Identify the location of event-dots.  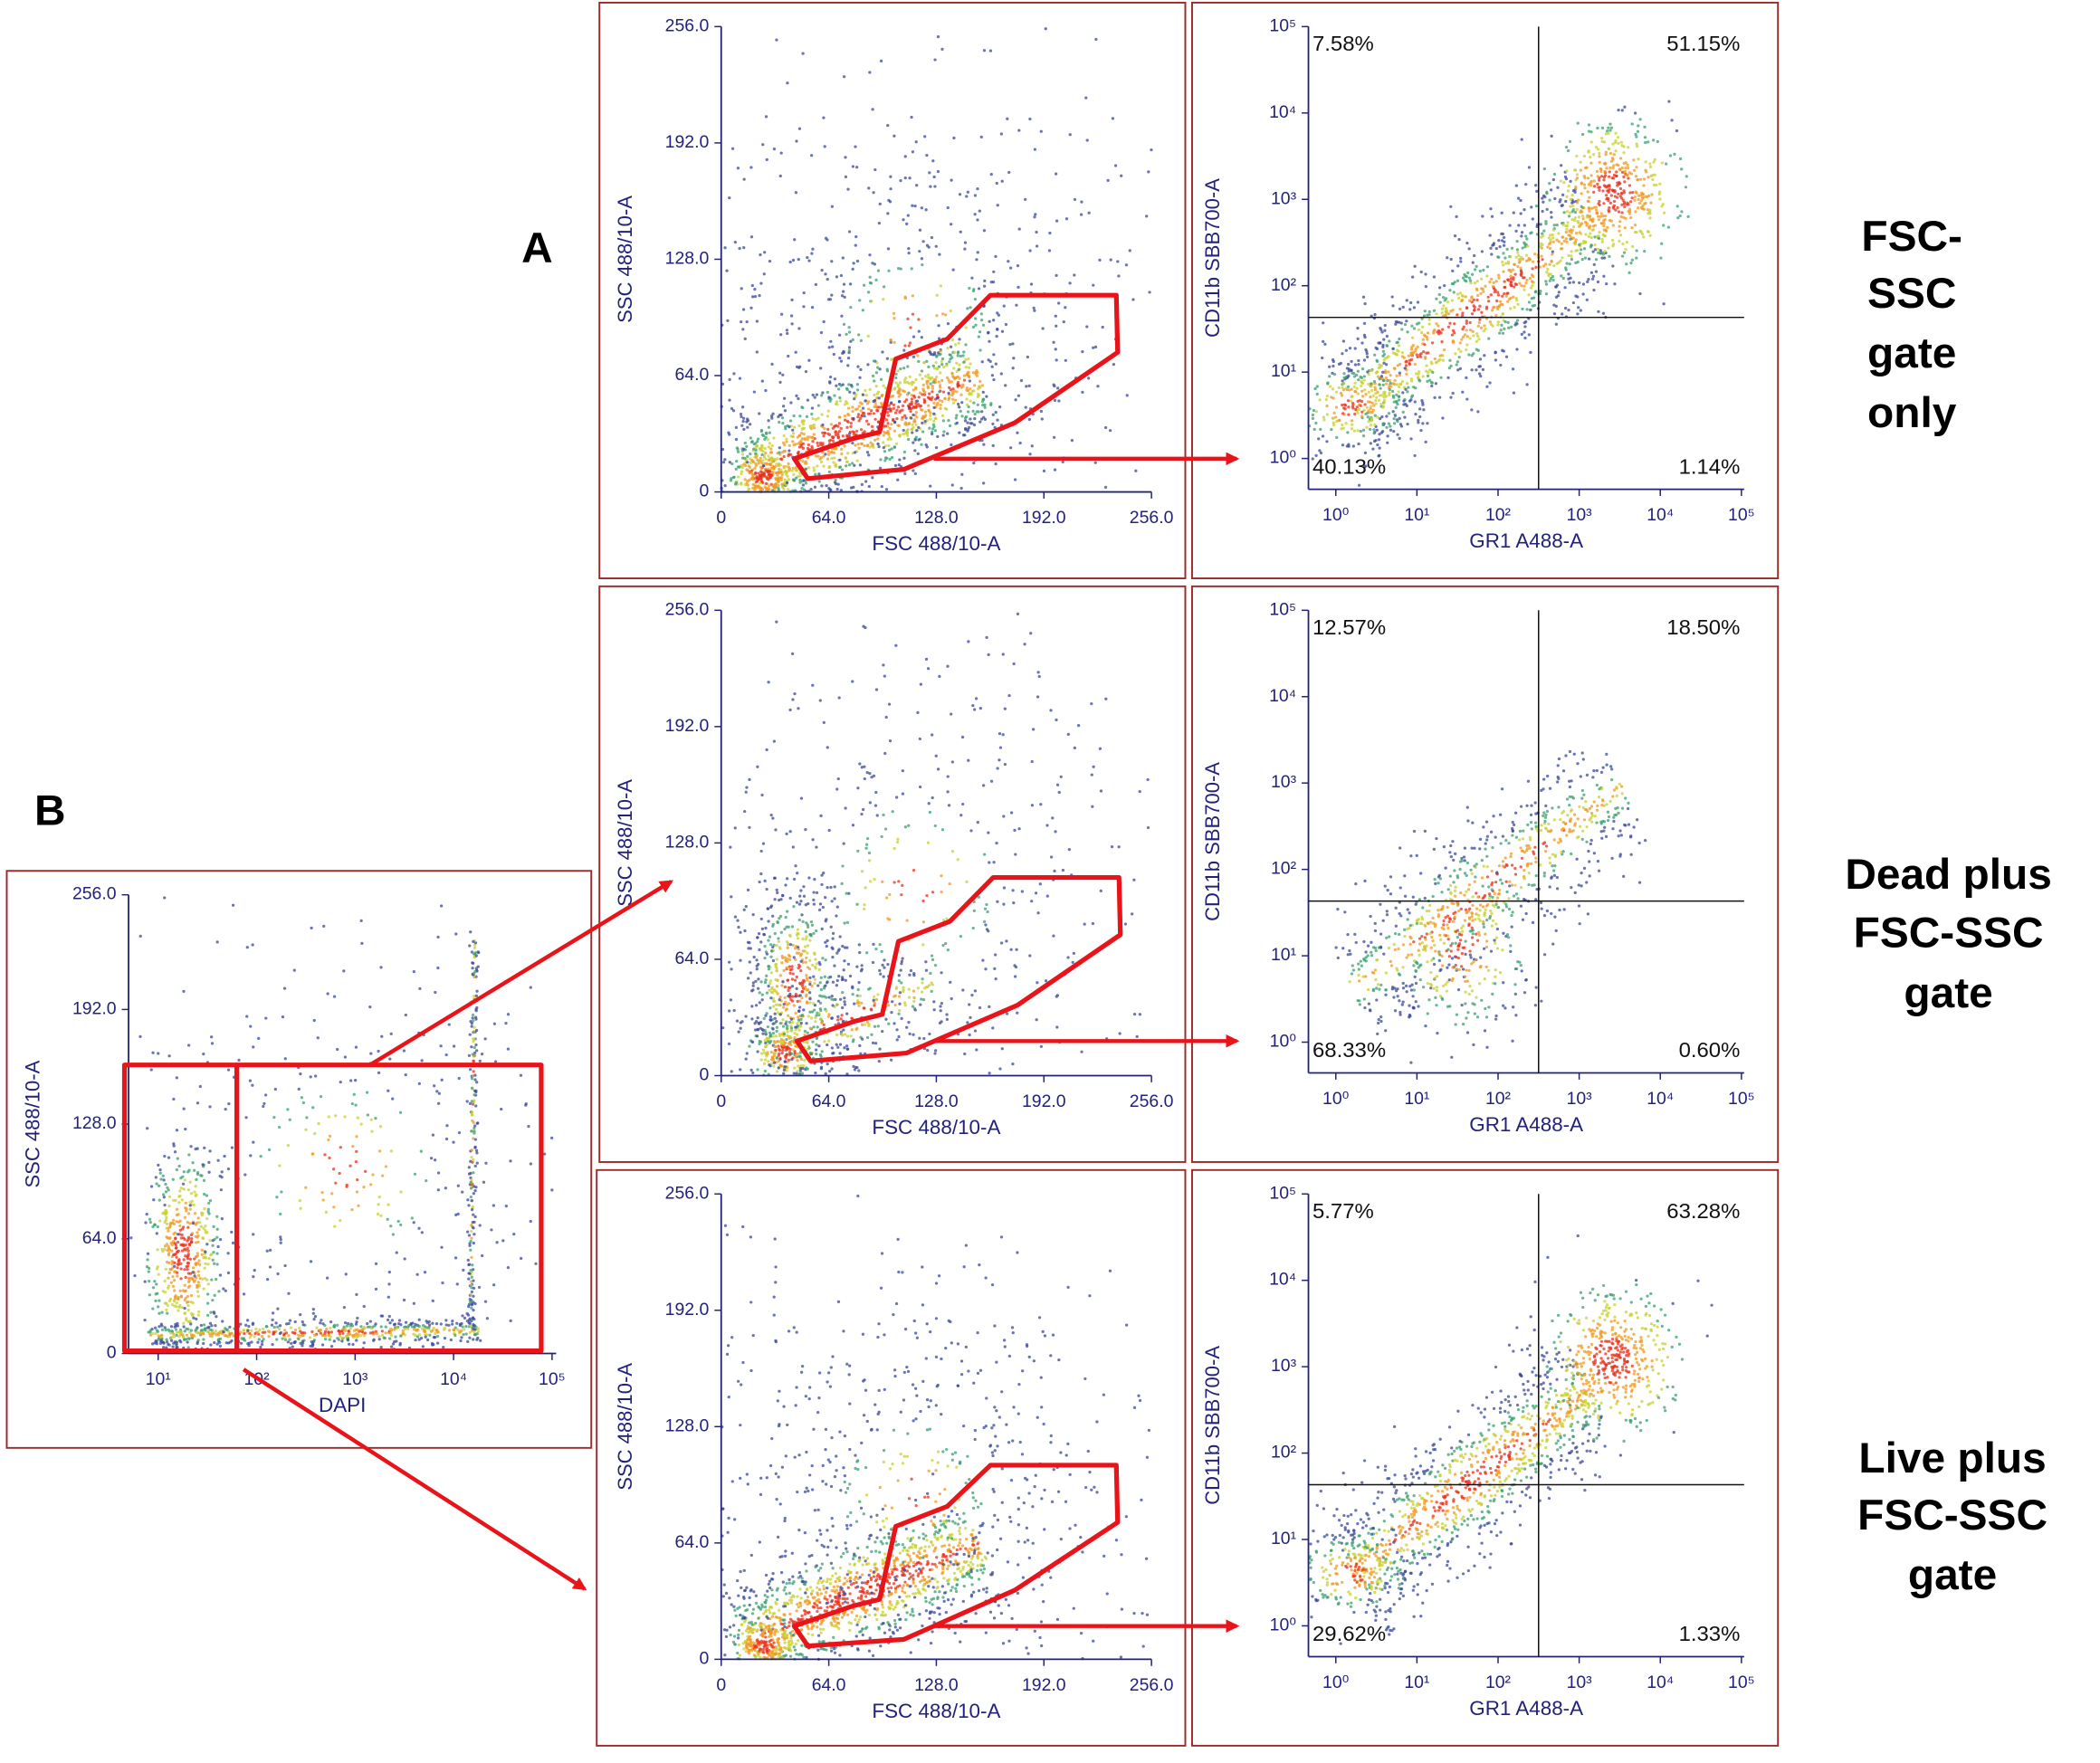
(936, 260).